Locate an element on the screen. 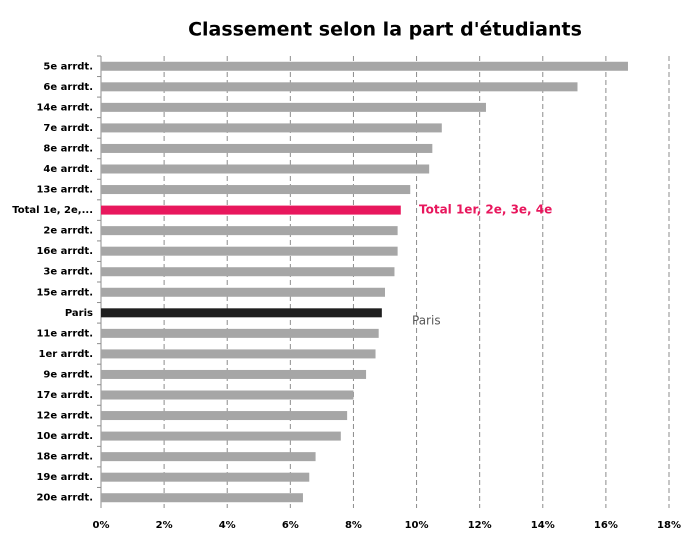  y-tick-label: 5e arrdt. is located at coordinates (68, 66).